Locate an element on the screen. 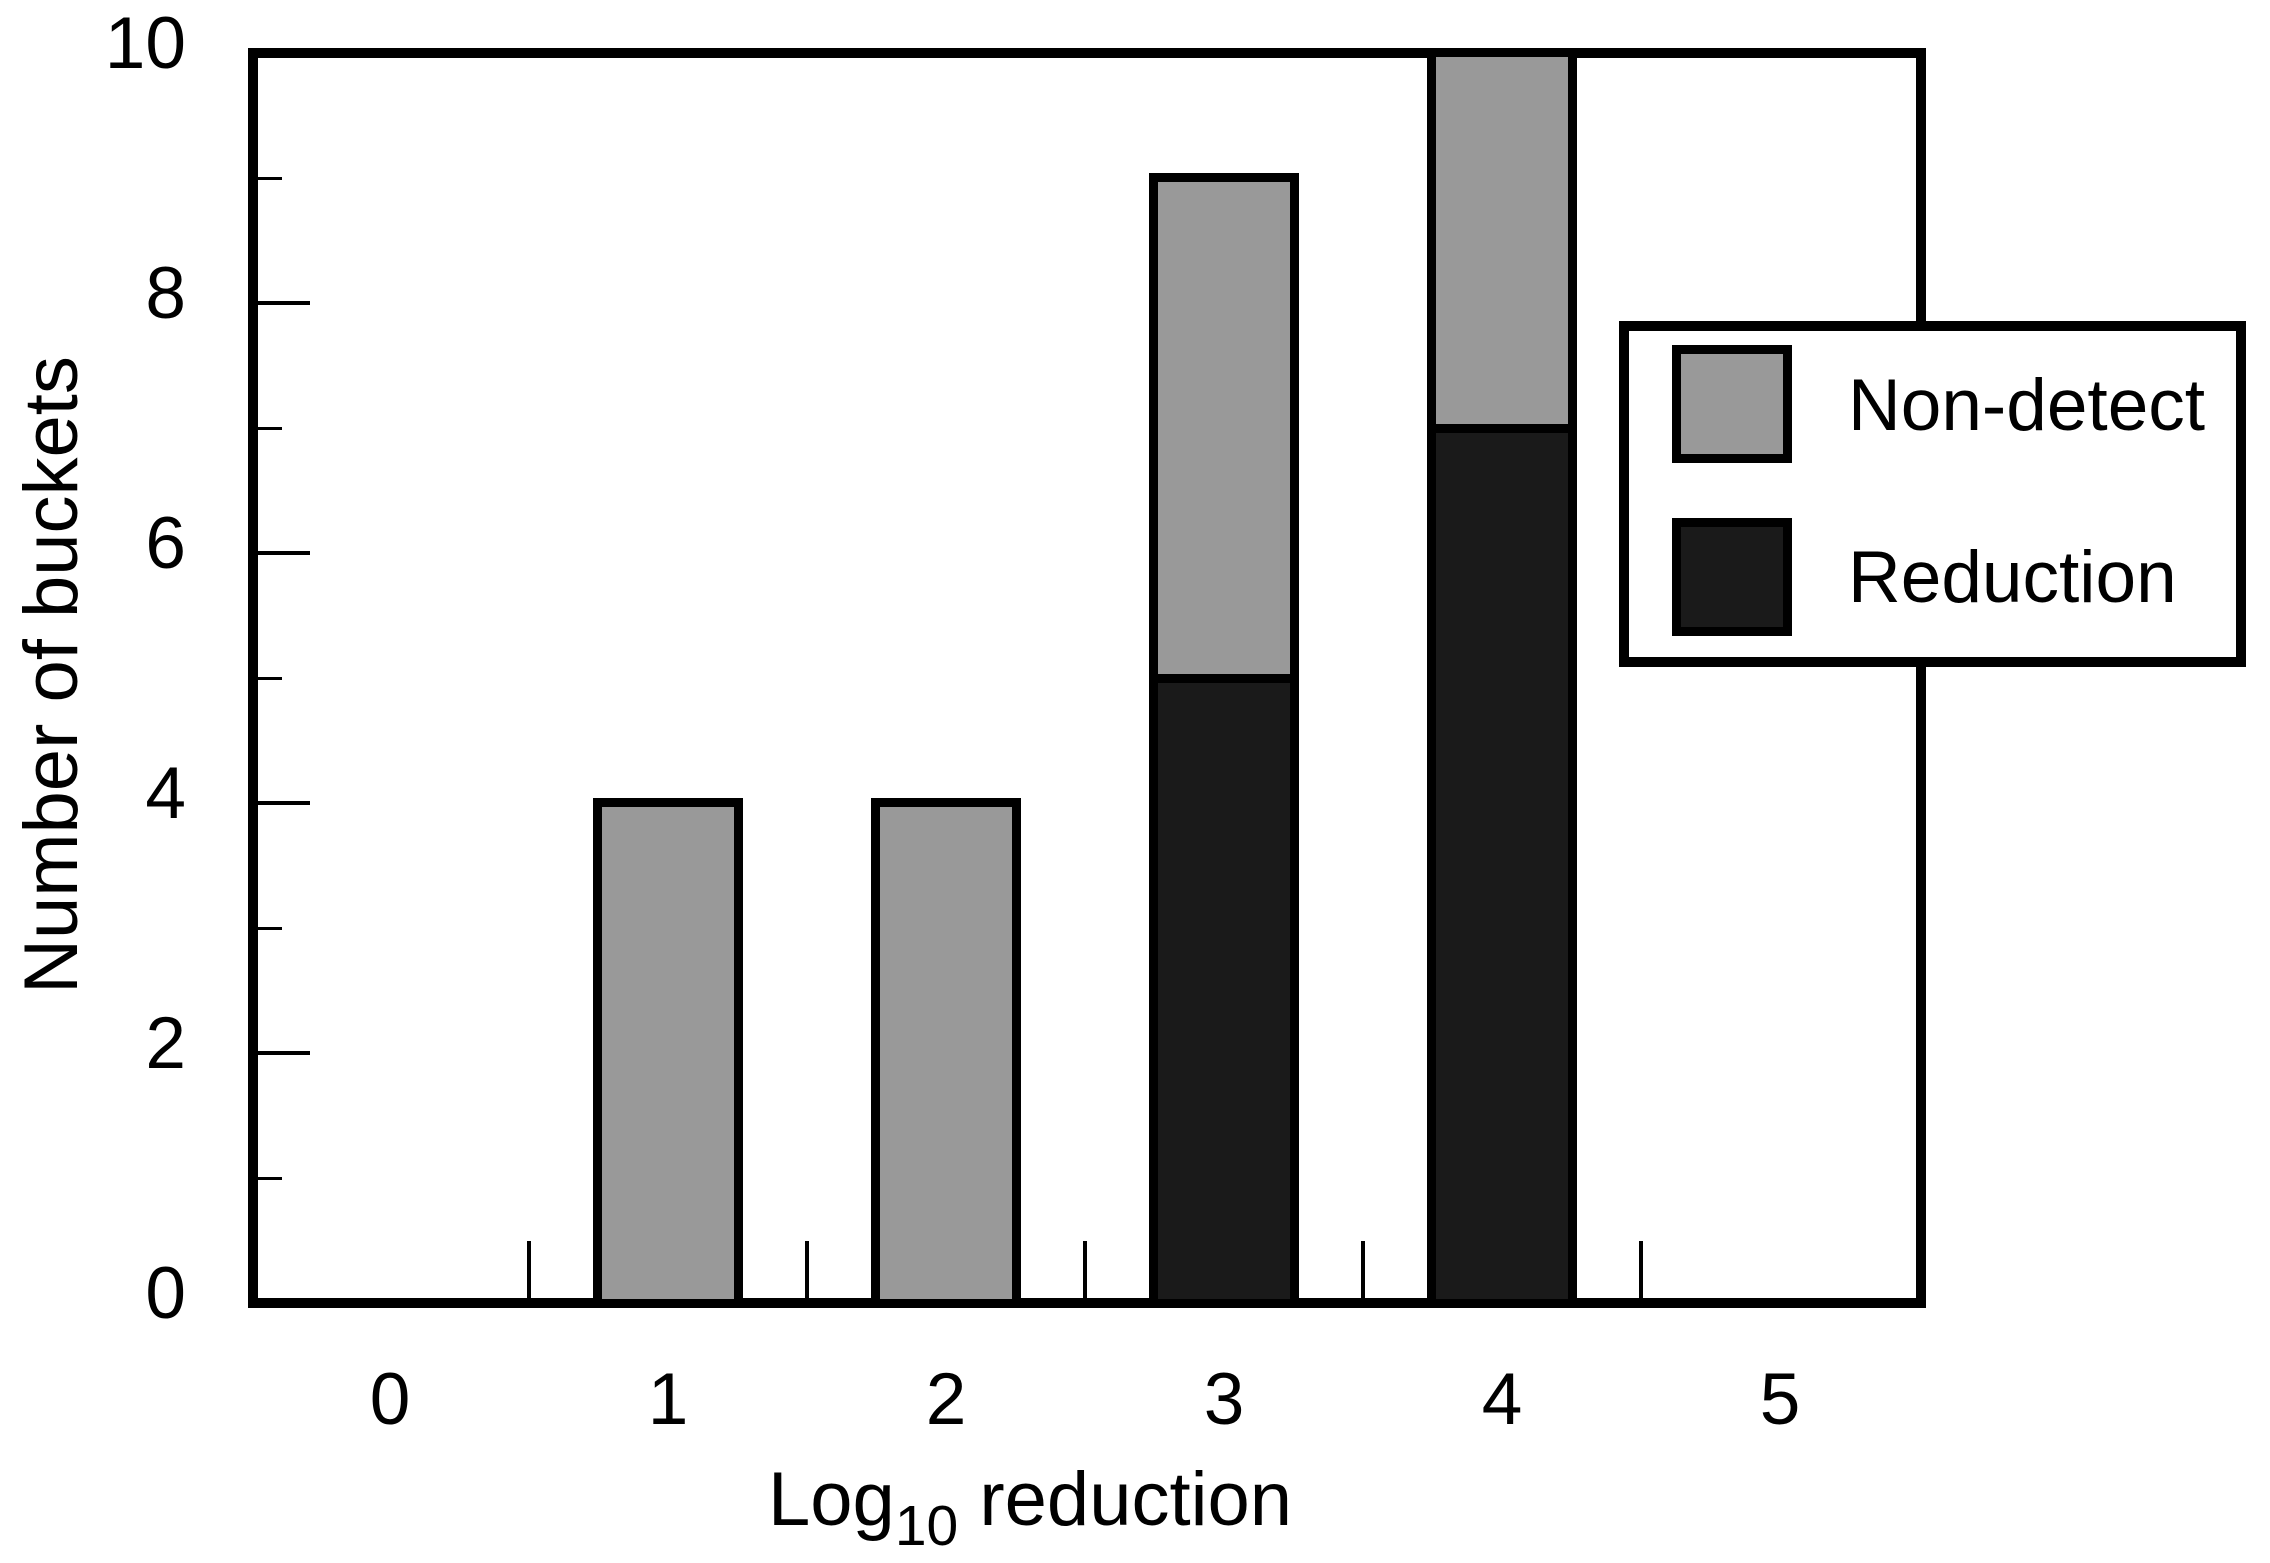  x-axis-title-prefix: Log is located at coordinates (831, 1499).